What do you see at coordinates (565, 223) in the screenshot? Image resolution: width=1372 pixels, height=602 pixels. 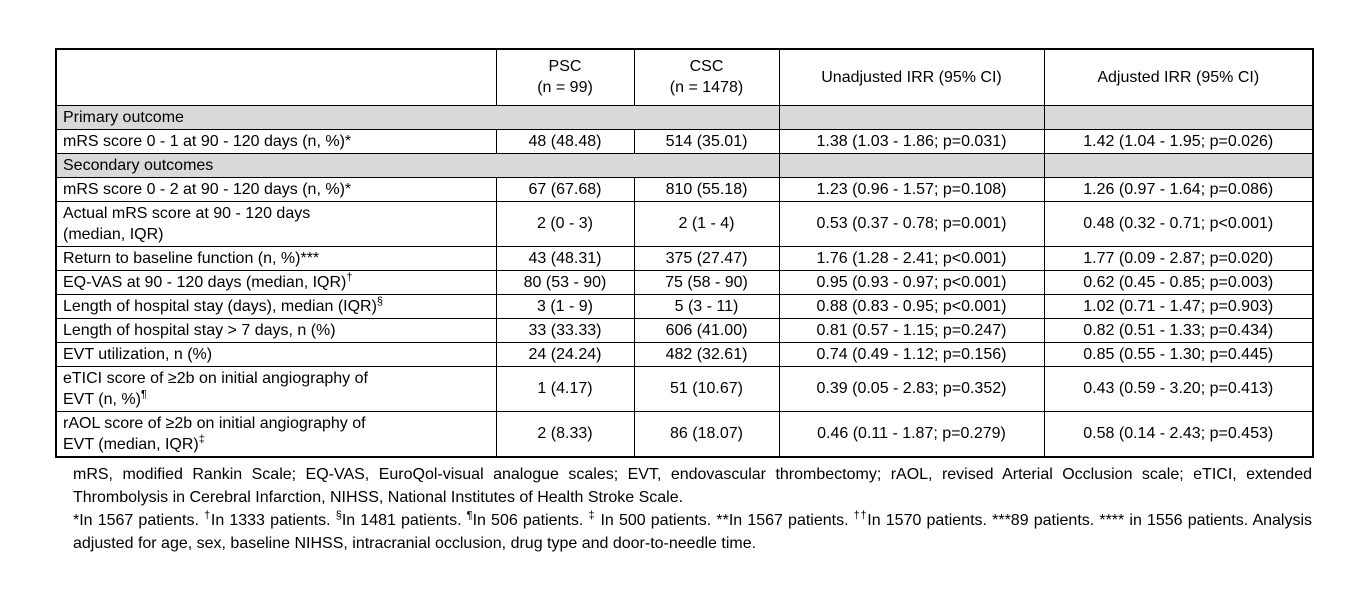 I see `psc-cell: 2 (0 - 3)` at bounding box center [565, 223].